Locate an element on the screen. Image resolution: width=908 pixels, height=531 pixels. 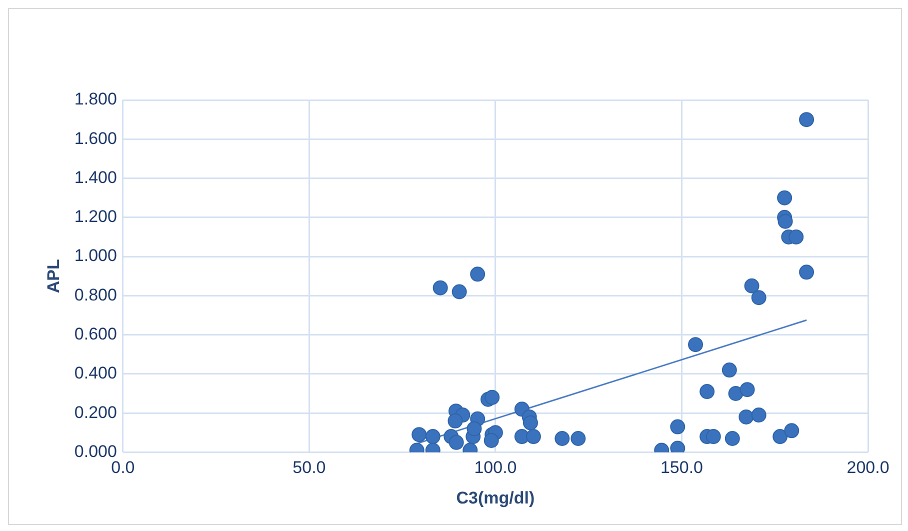
x-tick-label: 50.0 is located at coordinates (309, 468).